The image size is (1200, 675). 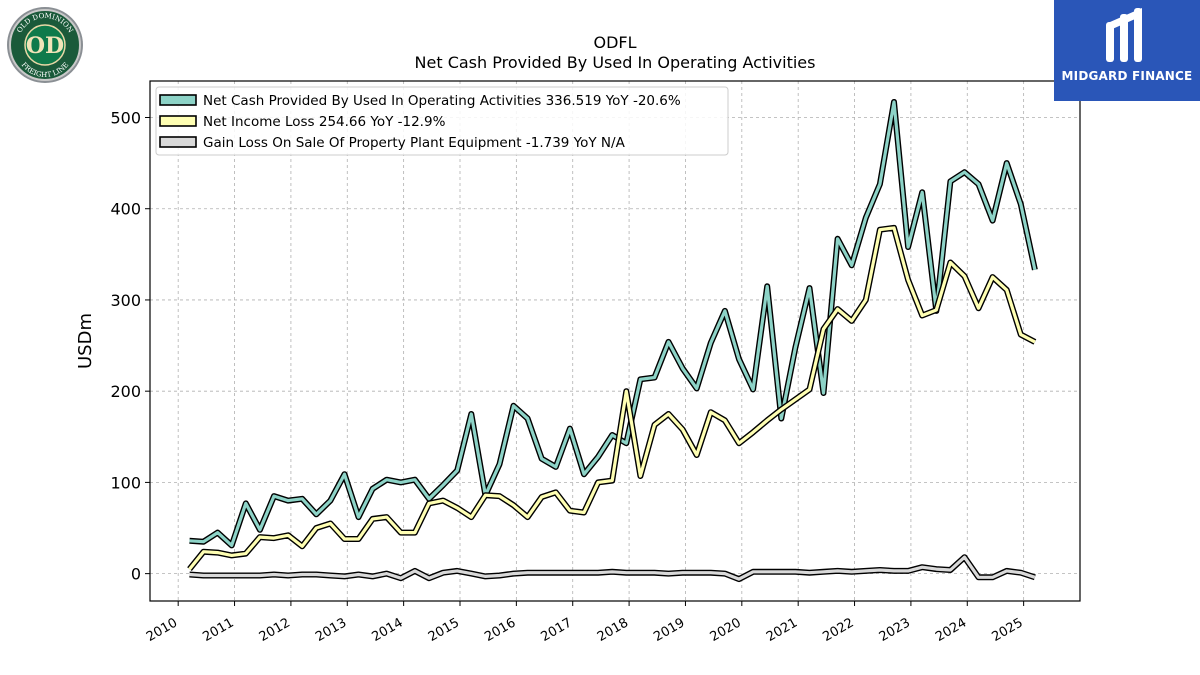 I want to click on legend-swatch-gain-loss-on-sale-of-property-plant-equipment, so click(x=178, y=142).